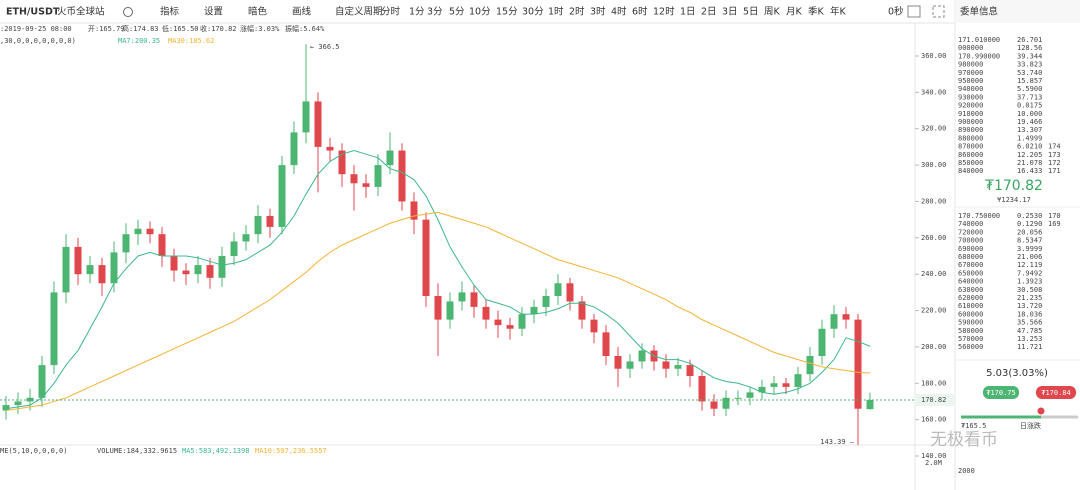  What do you see at coordinates (914, 11) in the screenshot?
I see `screenshot-icon` at bounding box center [914, 11].